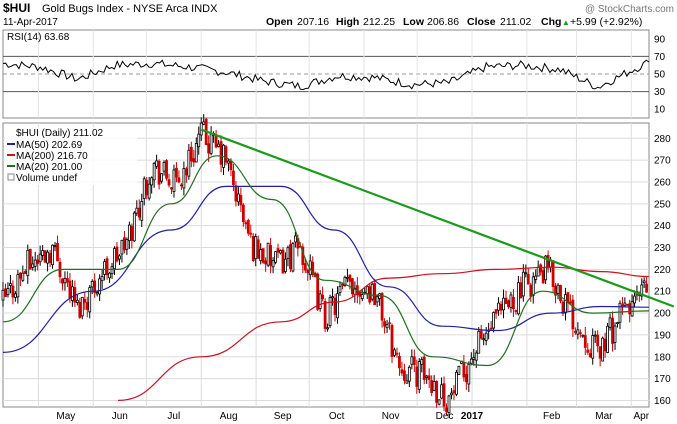 Image resolution: width=677 pixels, height=424 pixels. Describe the element at coordinates (443, 22) in the screenshot. I see `low-value: 206.86` at that location.